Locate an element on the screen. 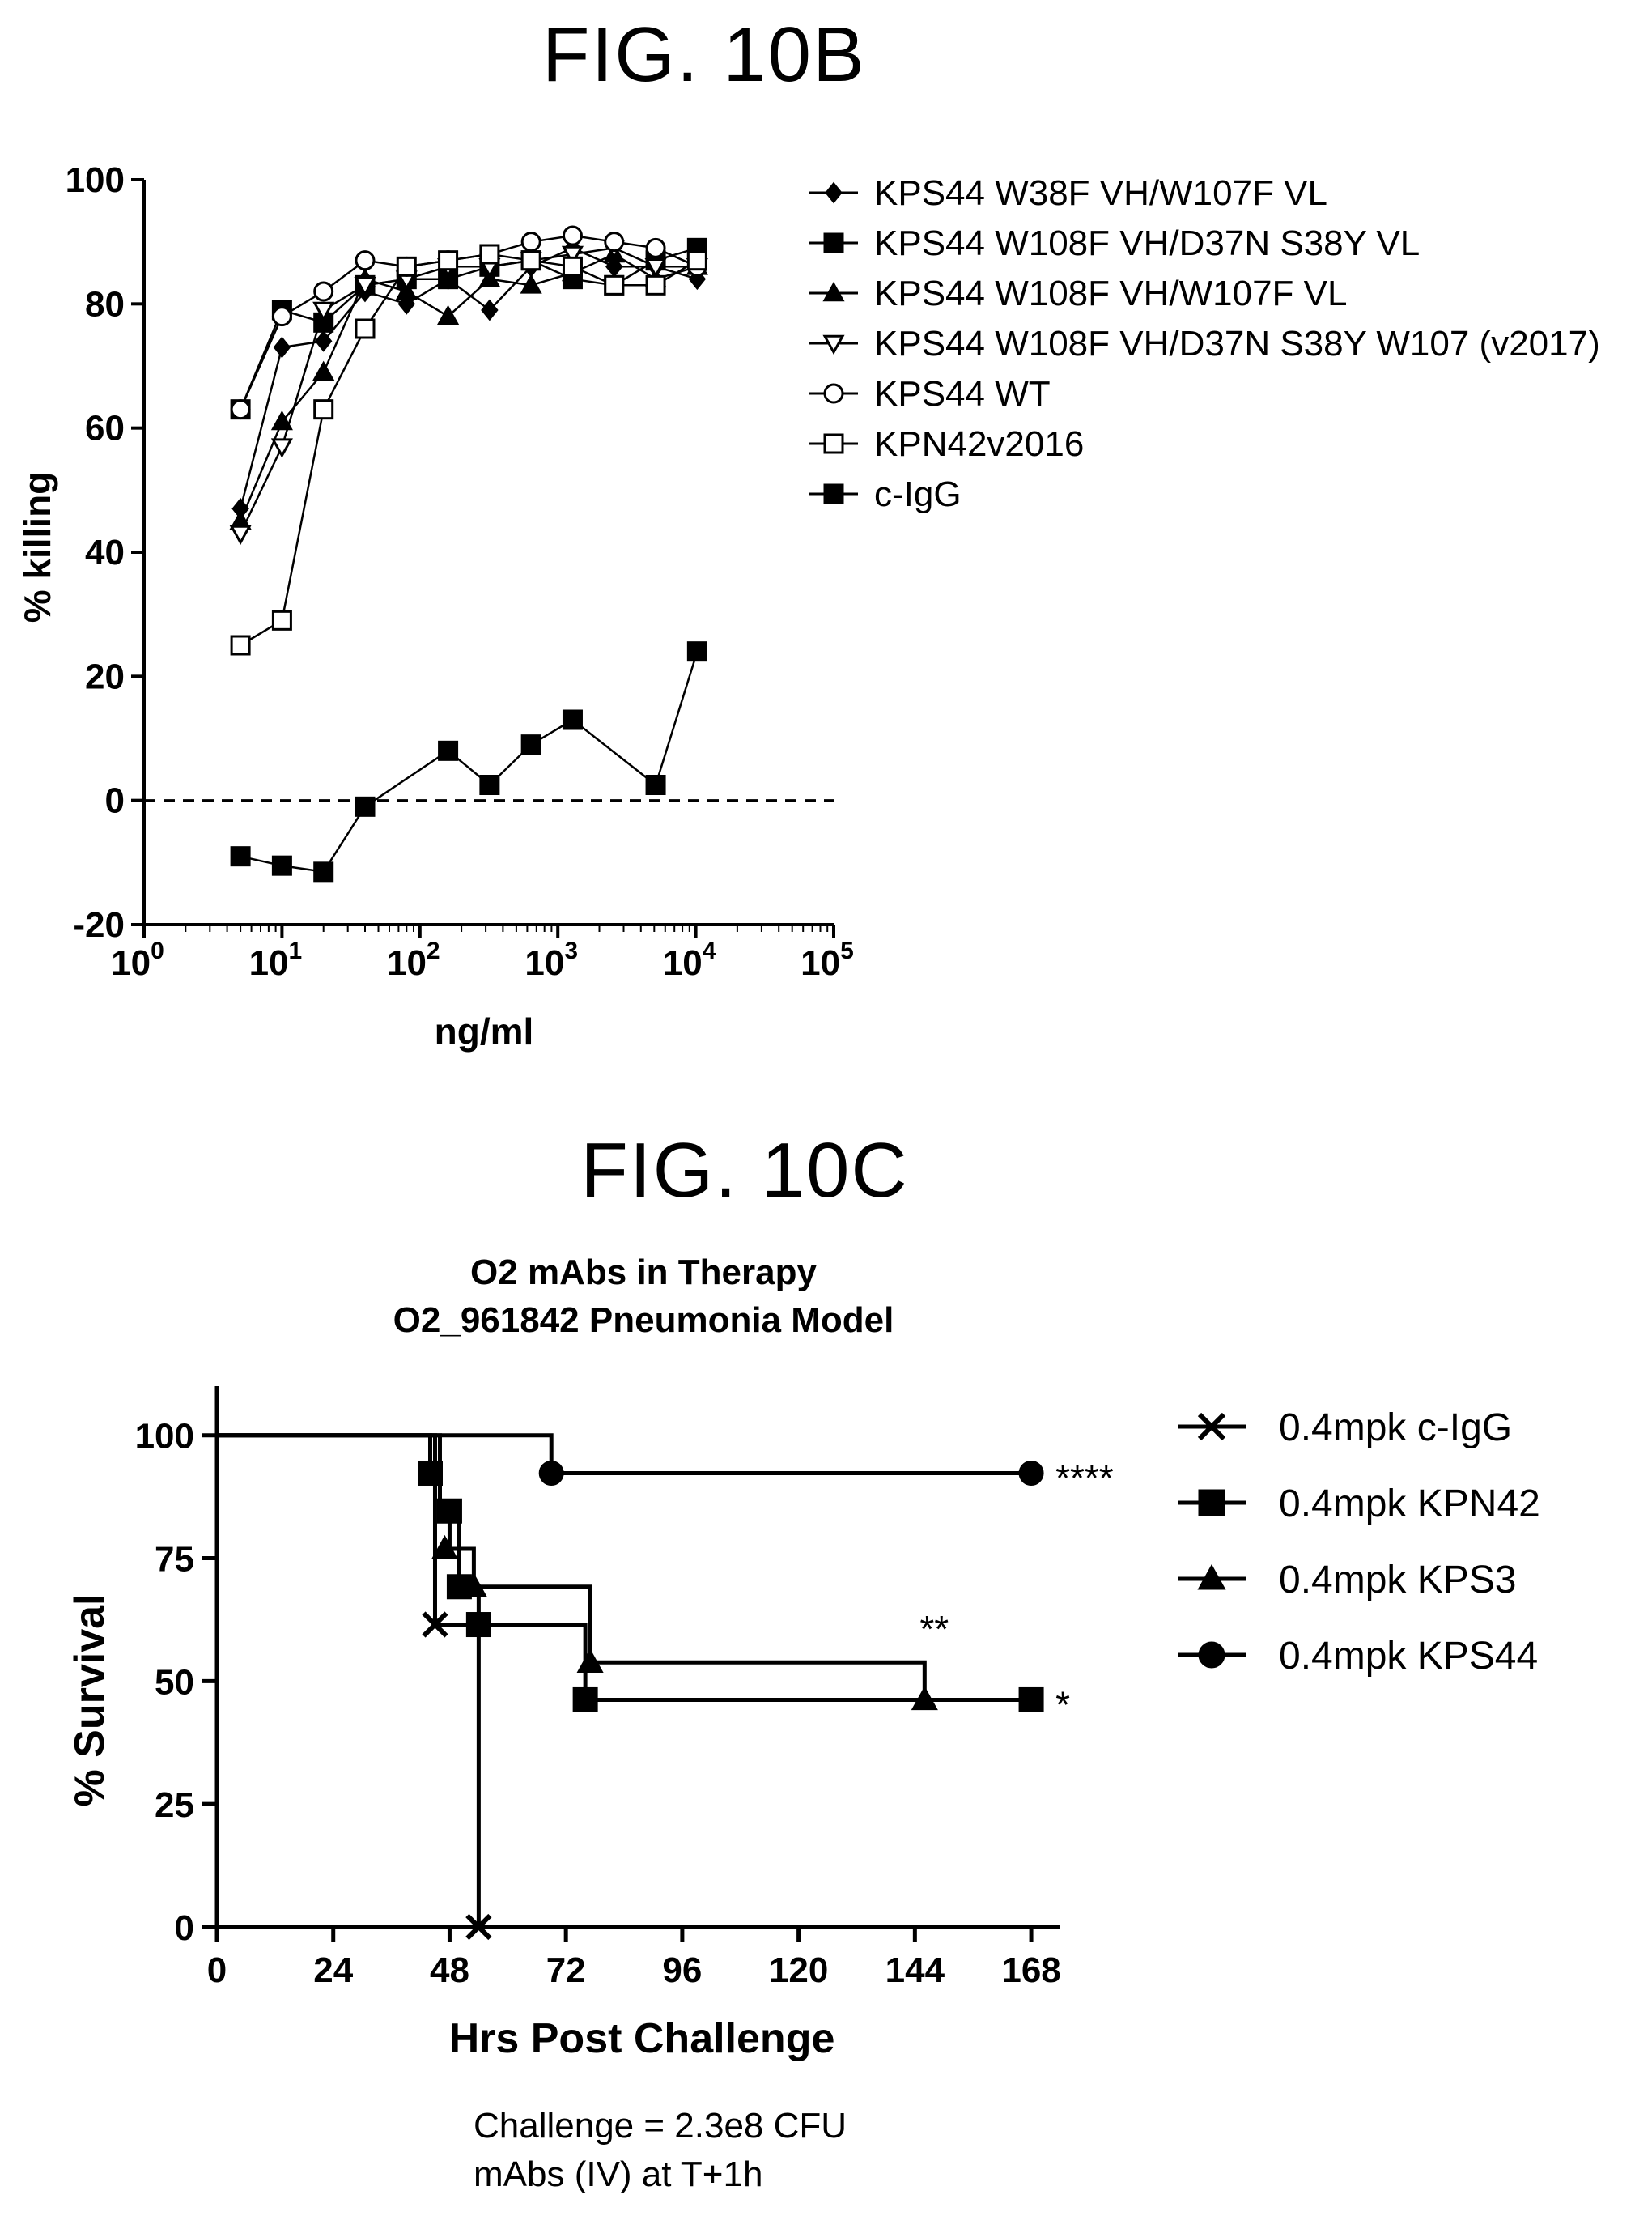 The width and height of the screenshot is (1652, 2216). y-tick-label: 40 is located at coordinates (105, 552).